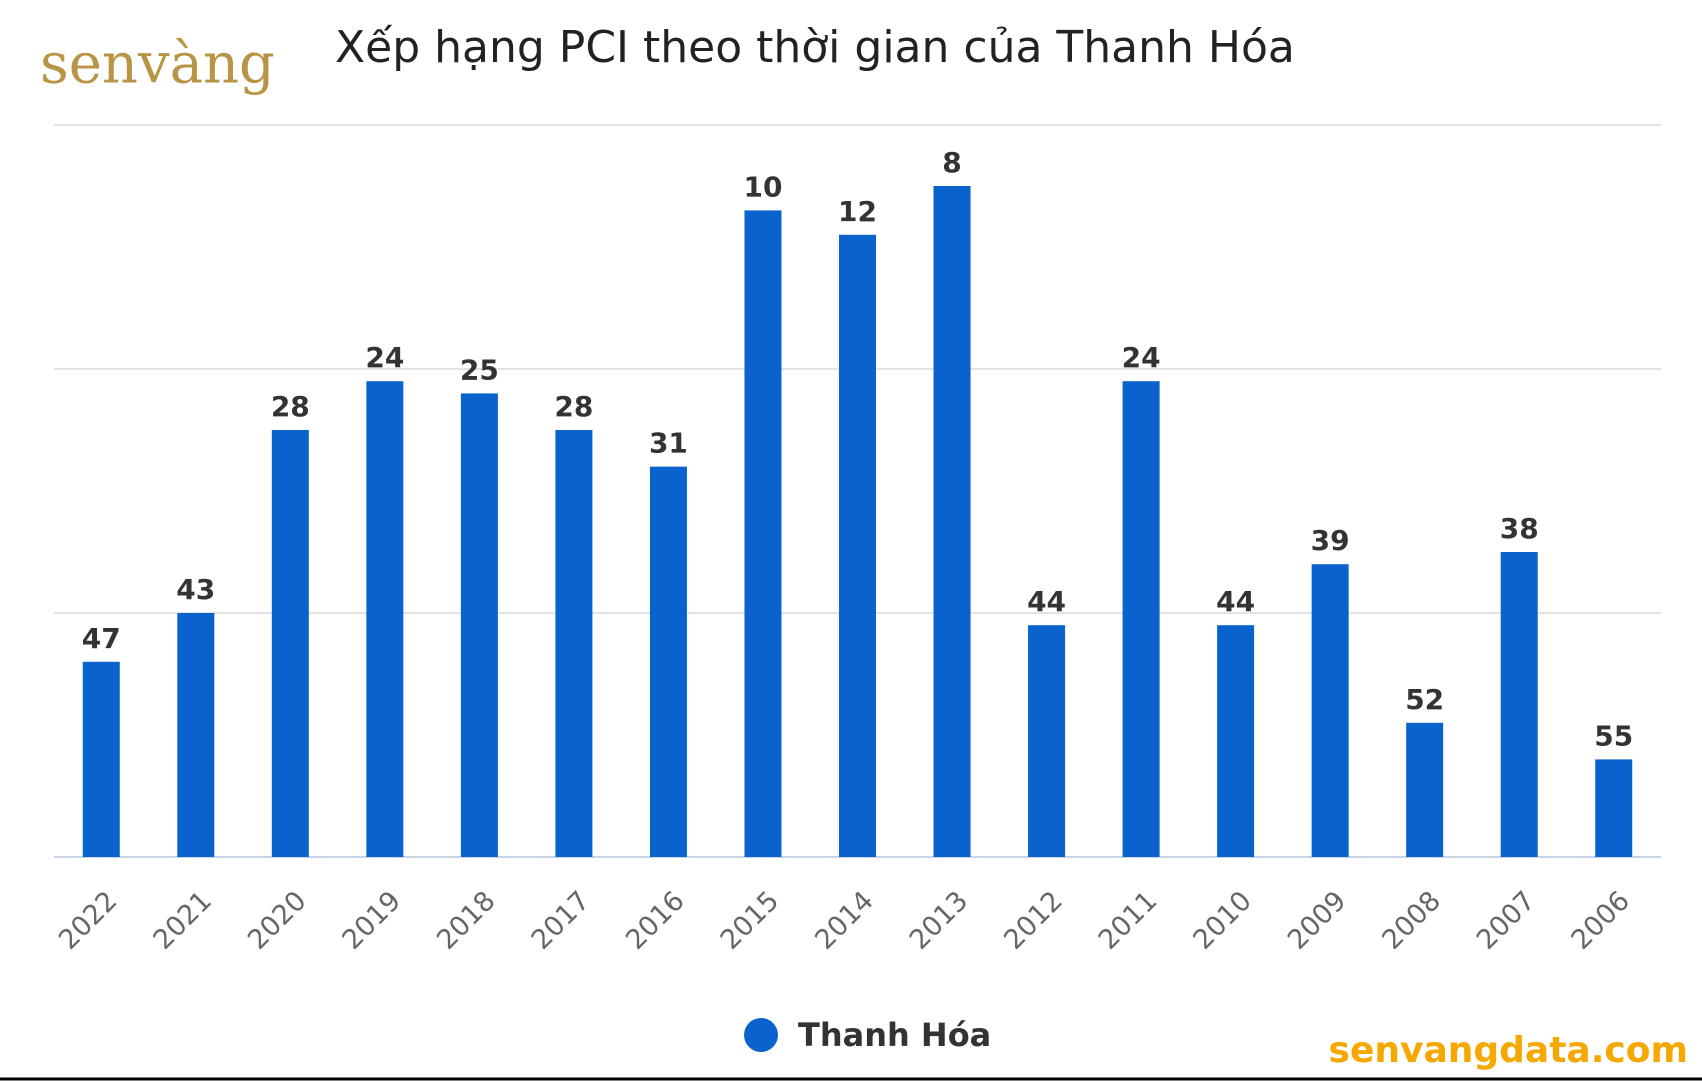 Image resolution: width=1702 pixels, height=1081 pixels. What do you see at coordinates (101, 638) in the screenshot?
I see `data-label: 47` at bounding box center [101, 638].